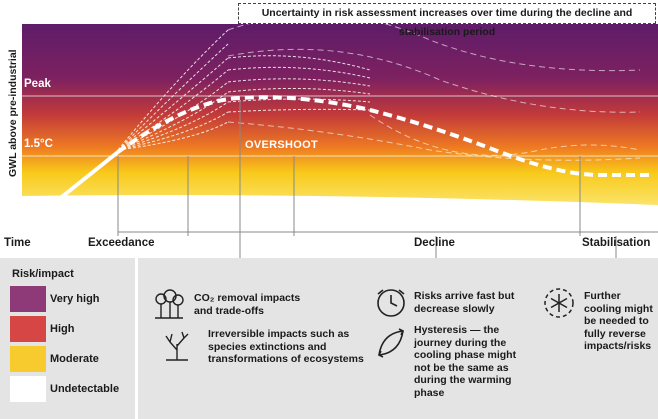 The image size is (658, 419). I want to click on legend-swatch-very-high, so click(28, 299).